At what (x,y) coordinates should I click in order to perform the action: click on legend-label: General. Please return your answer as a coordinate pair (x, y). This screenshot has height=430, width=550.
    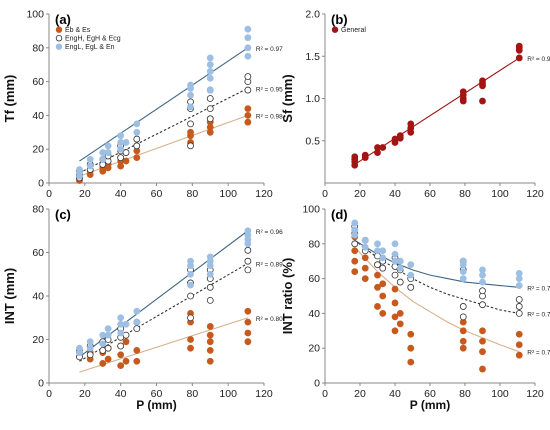
    Looking at the image, I should click on (353, 30).